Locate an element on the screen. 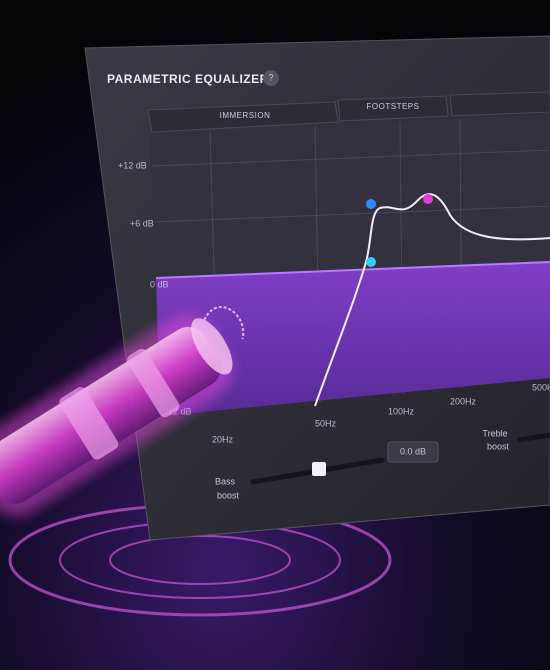 This screenshot has width=550, height=670. treble-label: Treble is located at coordinates (494, 433).